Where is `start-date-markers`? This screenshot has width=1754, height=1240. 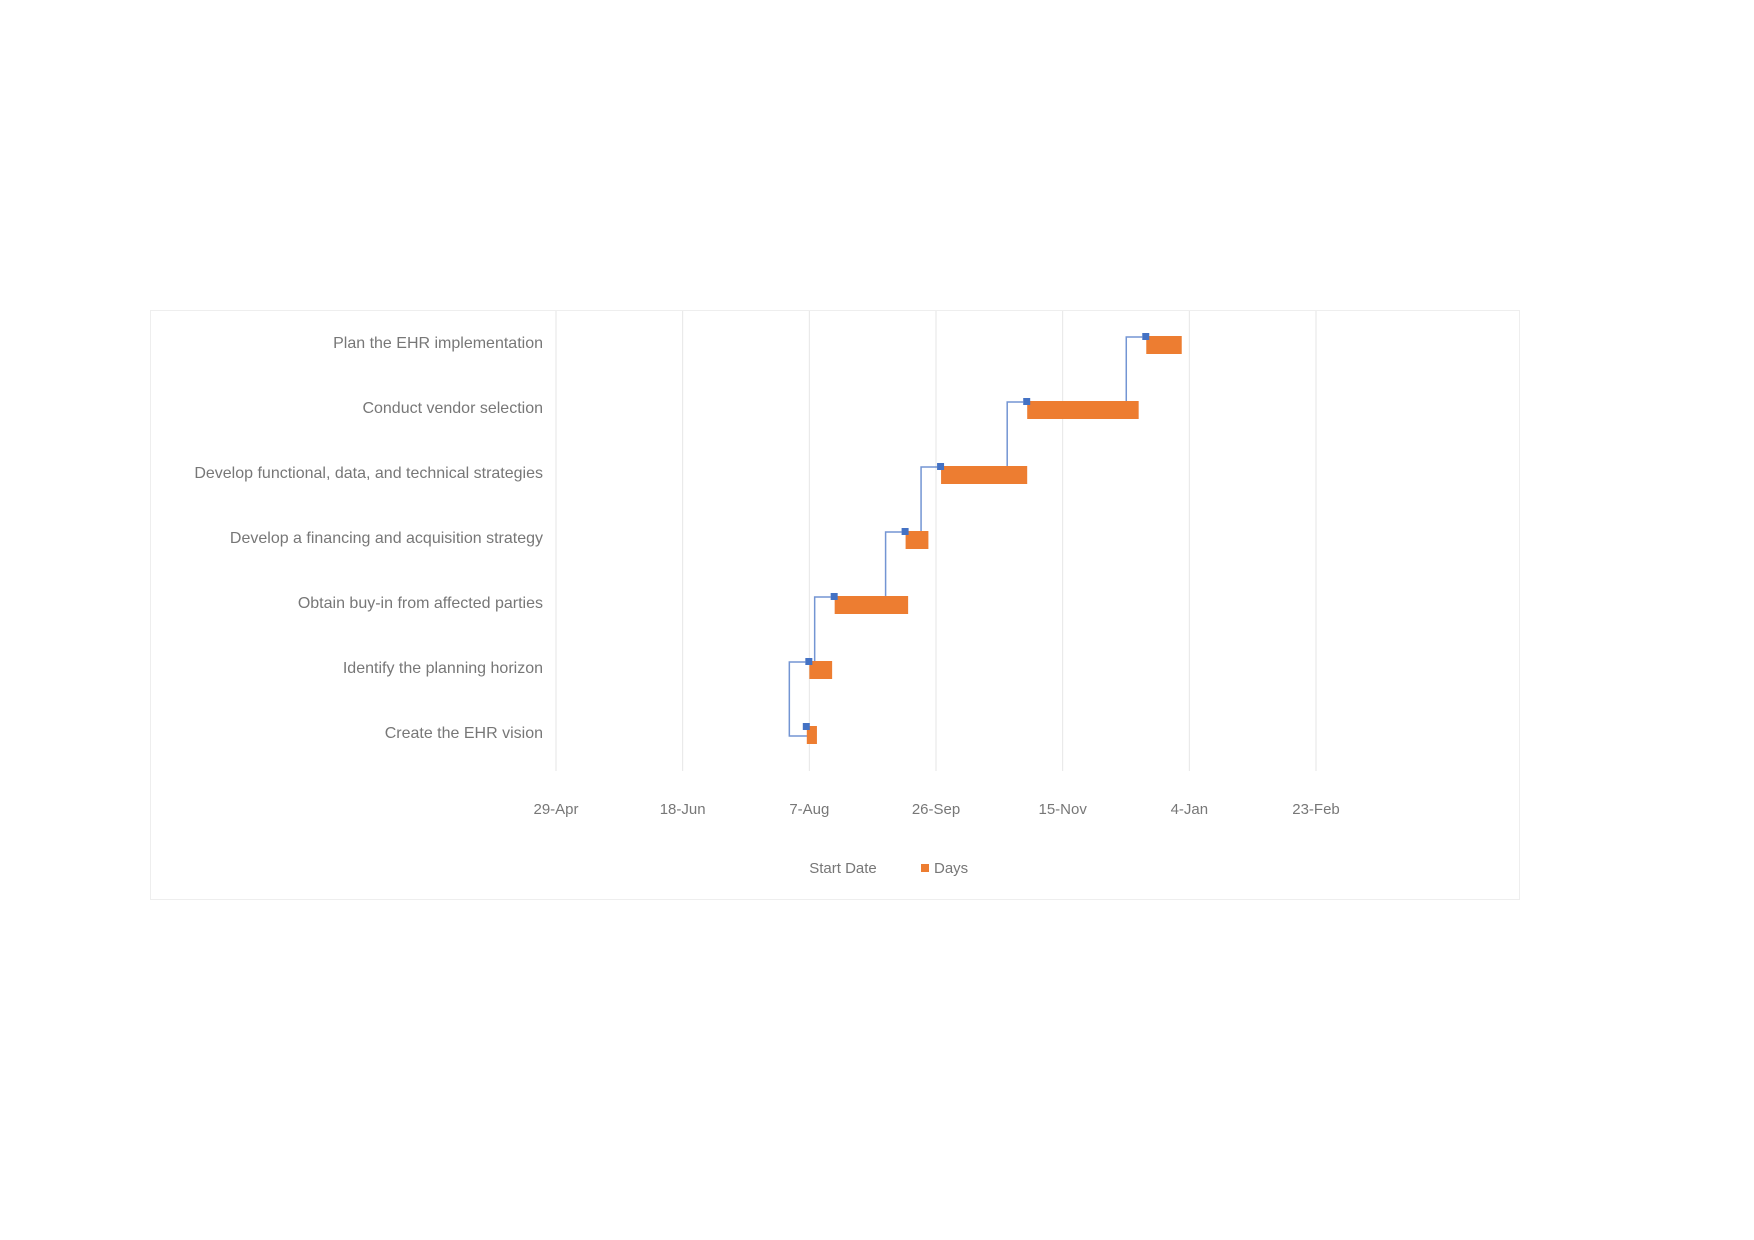
start-date-markers is located at coordinates (976, 531).